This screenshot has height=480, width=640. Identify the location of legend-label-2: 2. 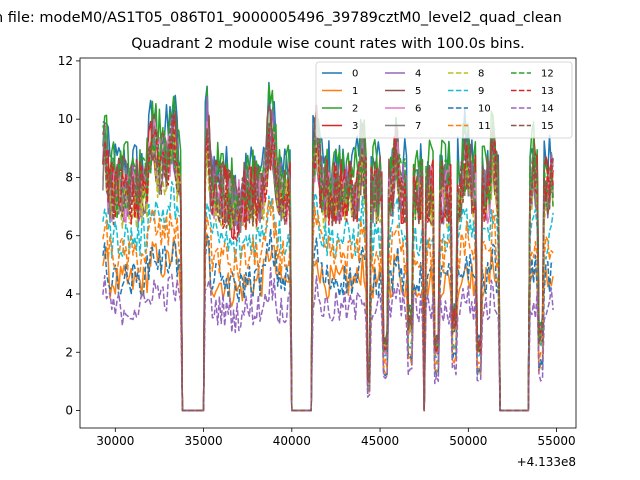
(355, 109).